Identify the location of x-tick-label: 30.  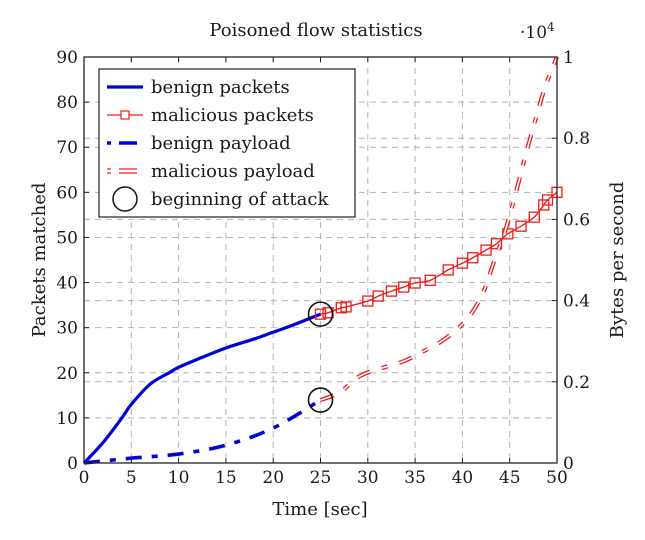
(368, 478).